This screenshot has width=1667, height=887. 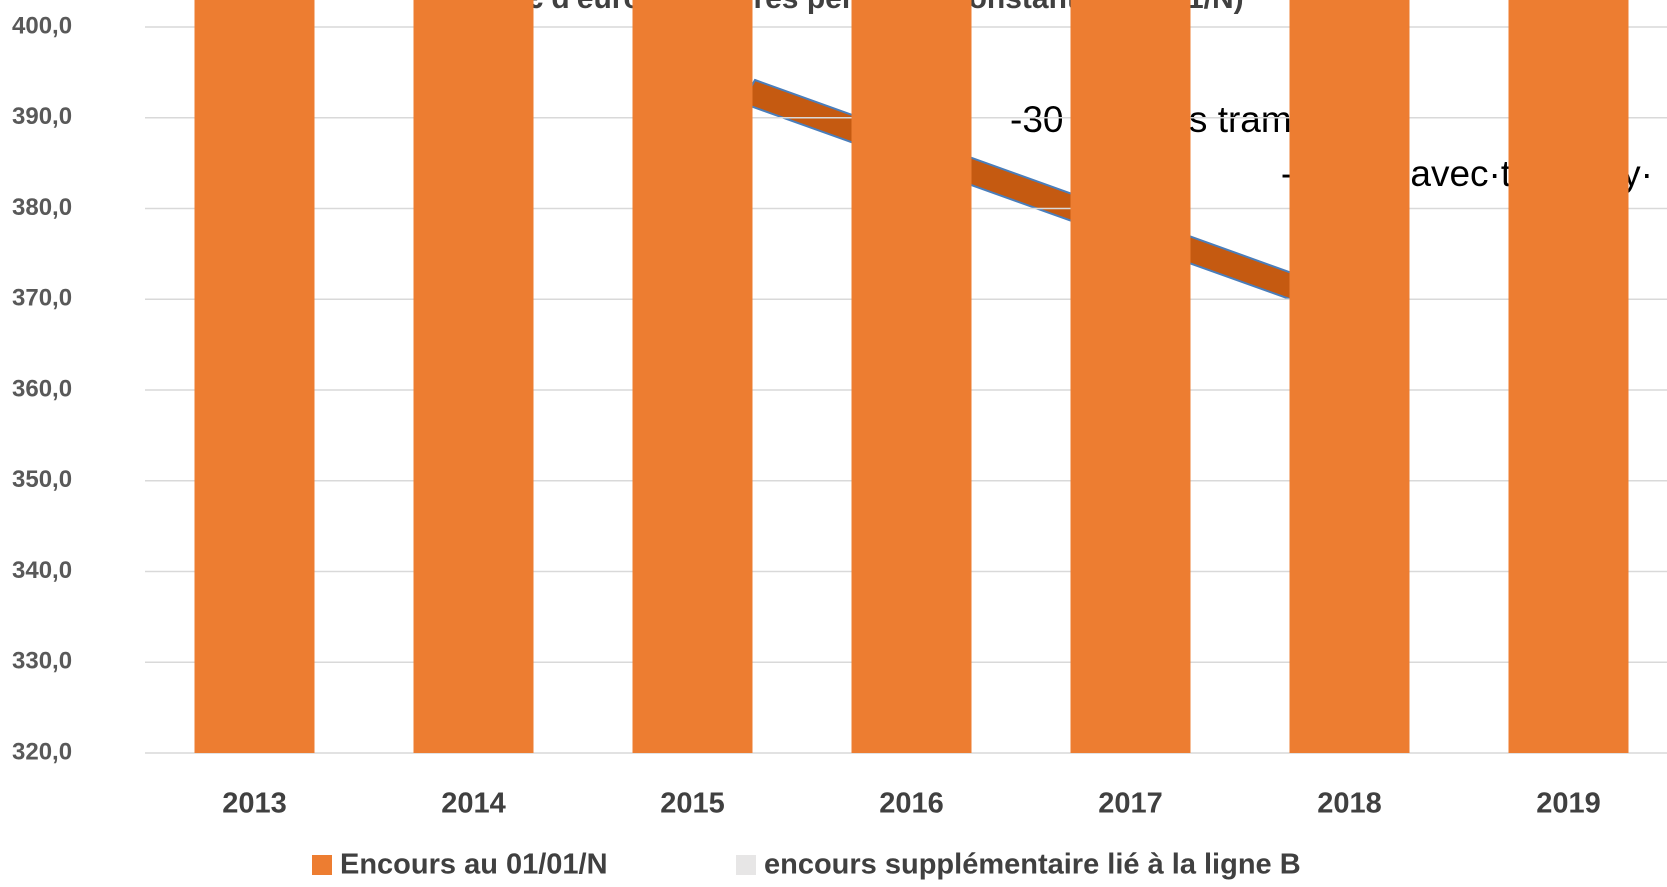 What do you see at coordinates (473, 804) in the screenshot?
I see `x-tick-label: 2014` at bounding box center [473, 804].